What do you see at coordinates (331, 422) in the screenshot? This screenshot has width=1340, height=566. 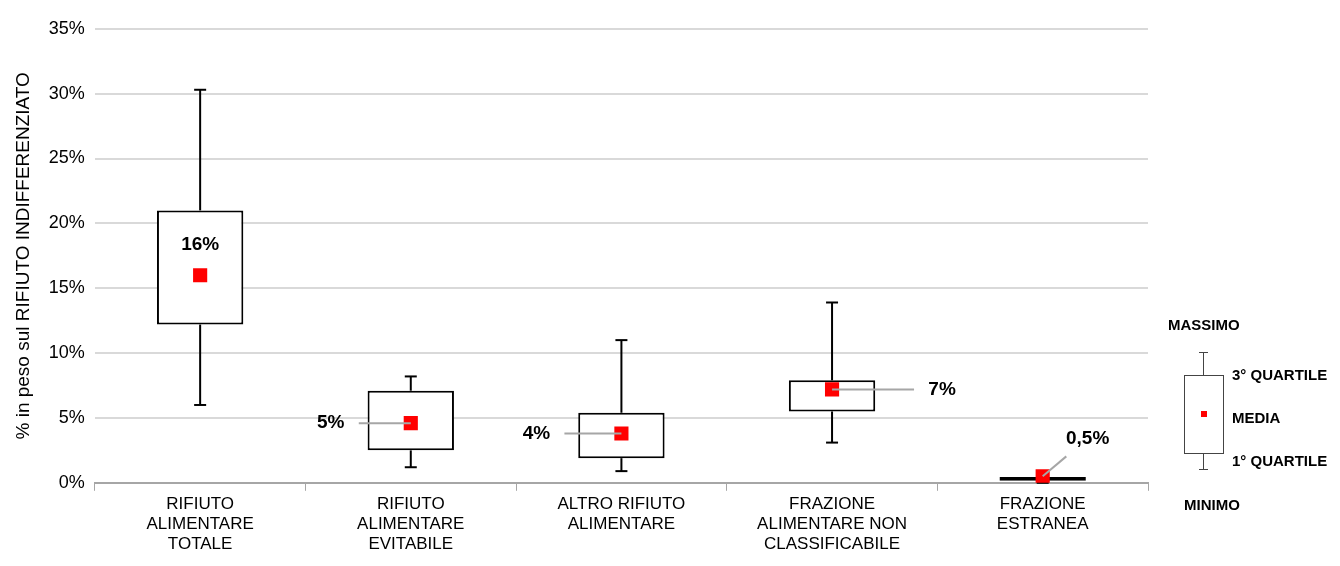 I see `data-label: 5%` at bounding box center [331, 422].